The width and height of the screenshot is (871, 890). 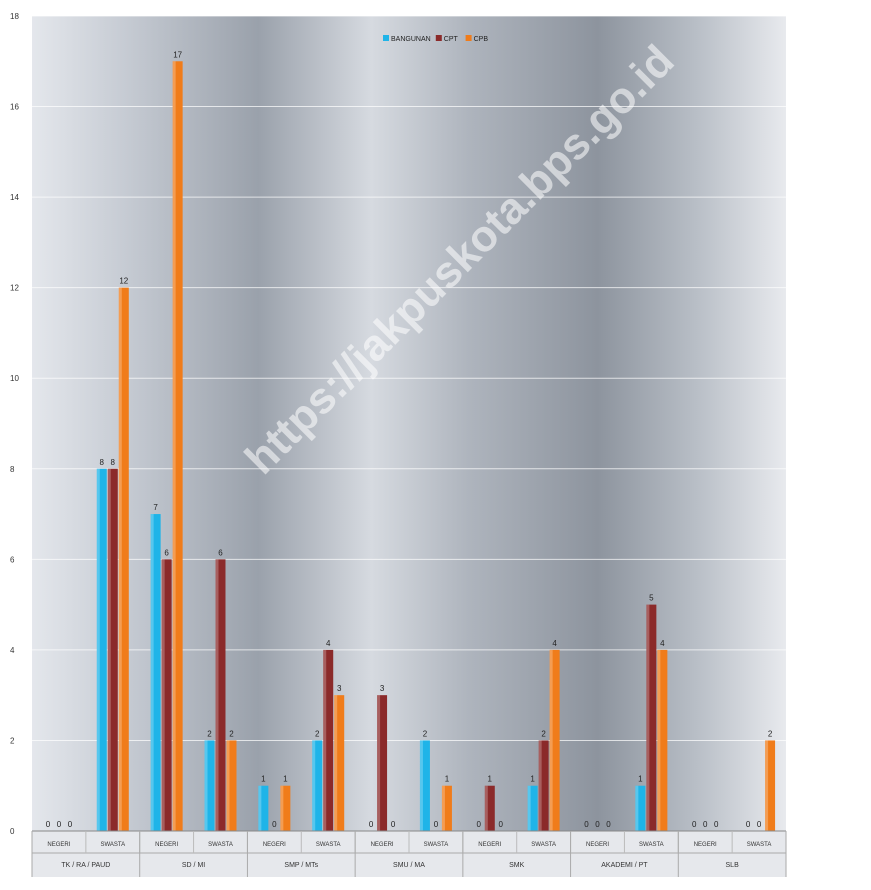 I want to click on y-tick-label: 6, so click(x=12, y=559).